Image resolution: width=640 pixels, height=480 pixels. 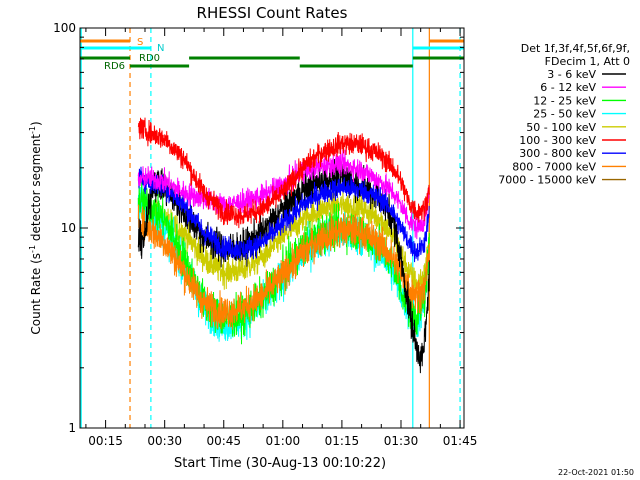 I want to click on state-bars, so click(x=272, y=53).